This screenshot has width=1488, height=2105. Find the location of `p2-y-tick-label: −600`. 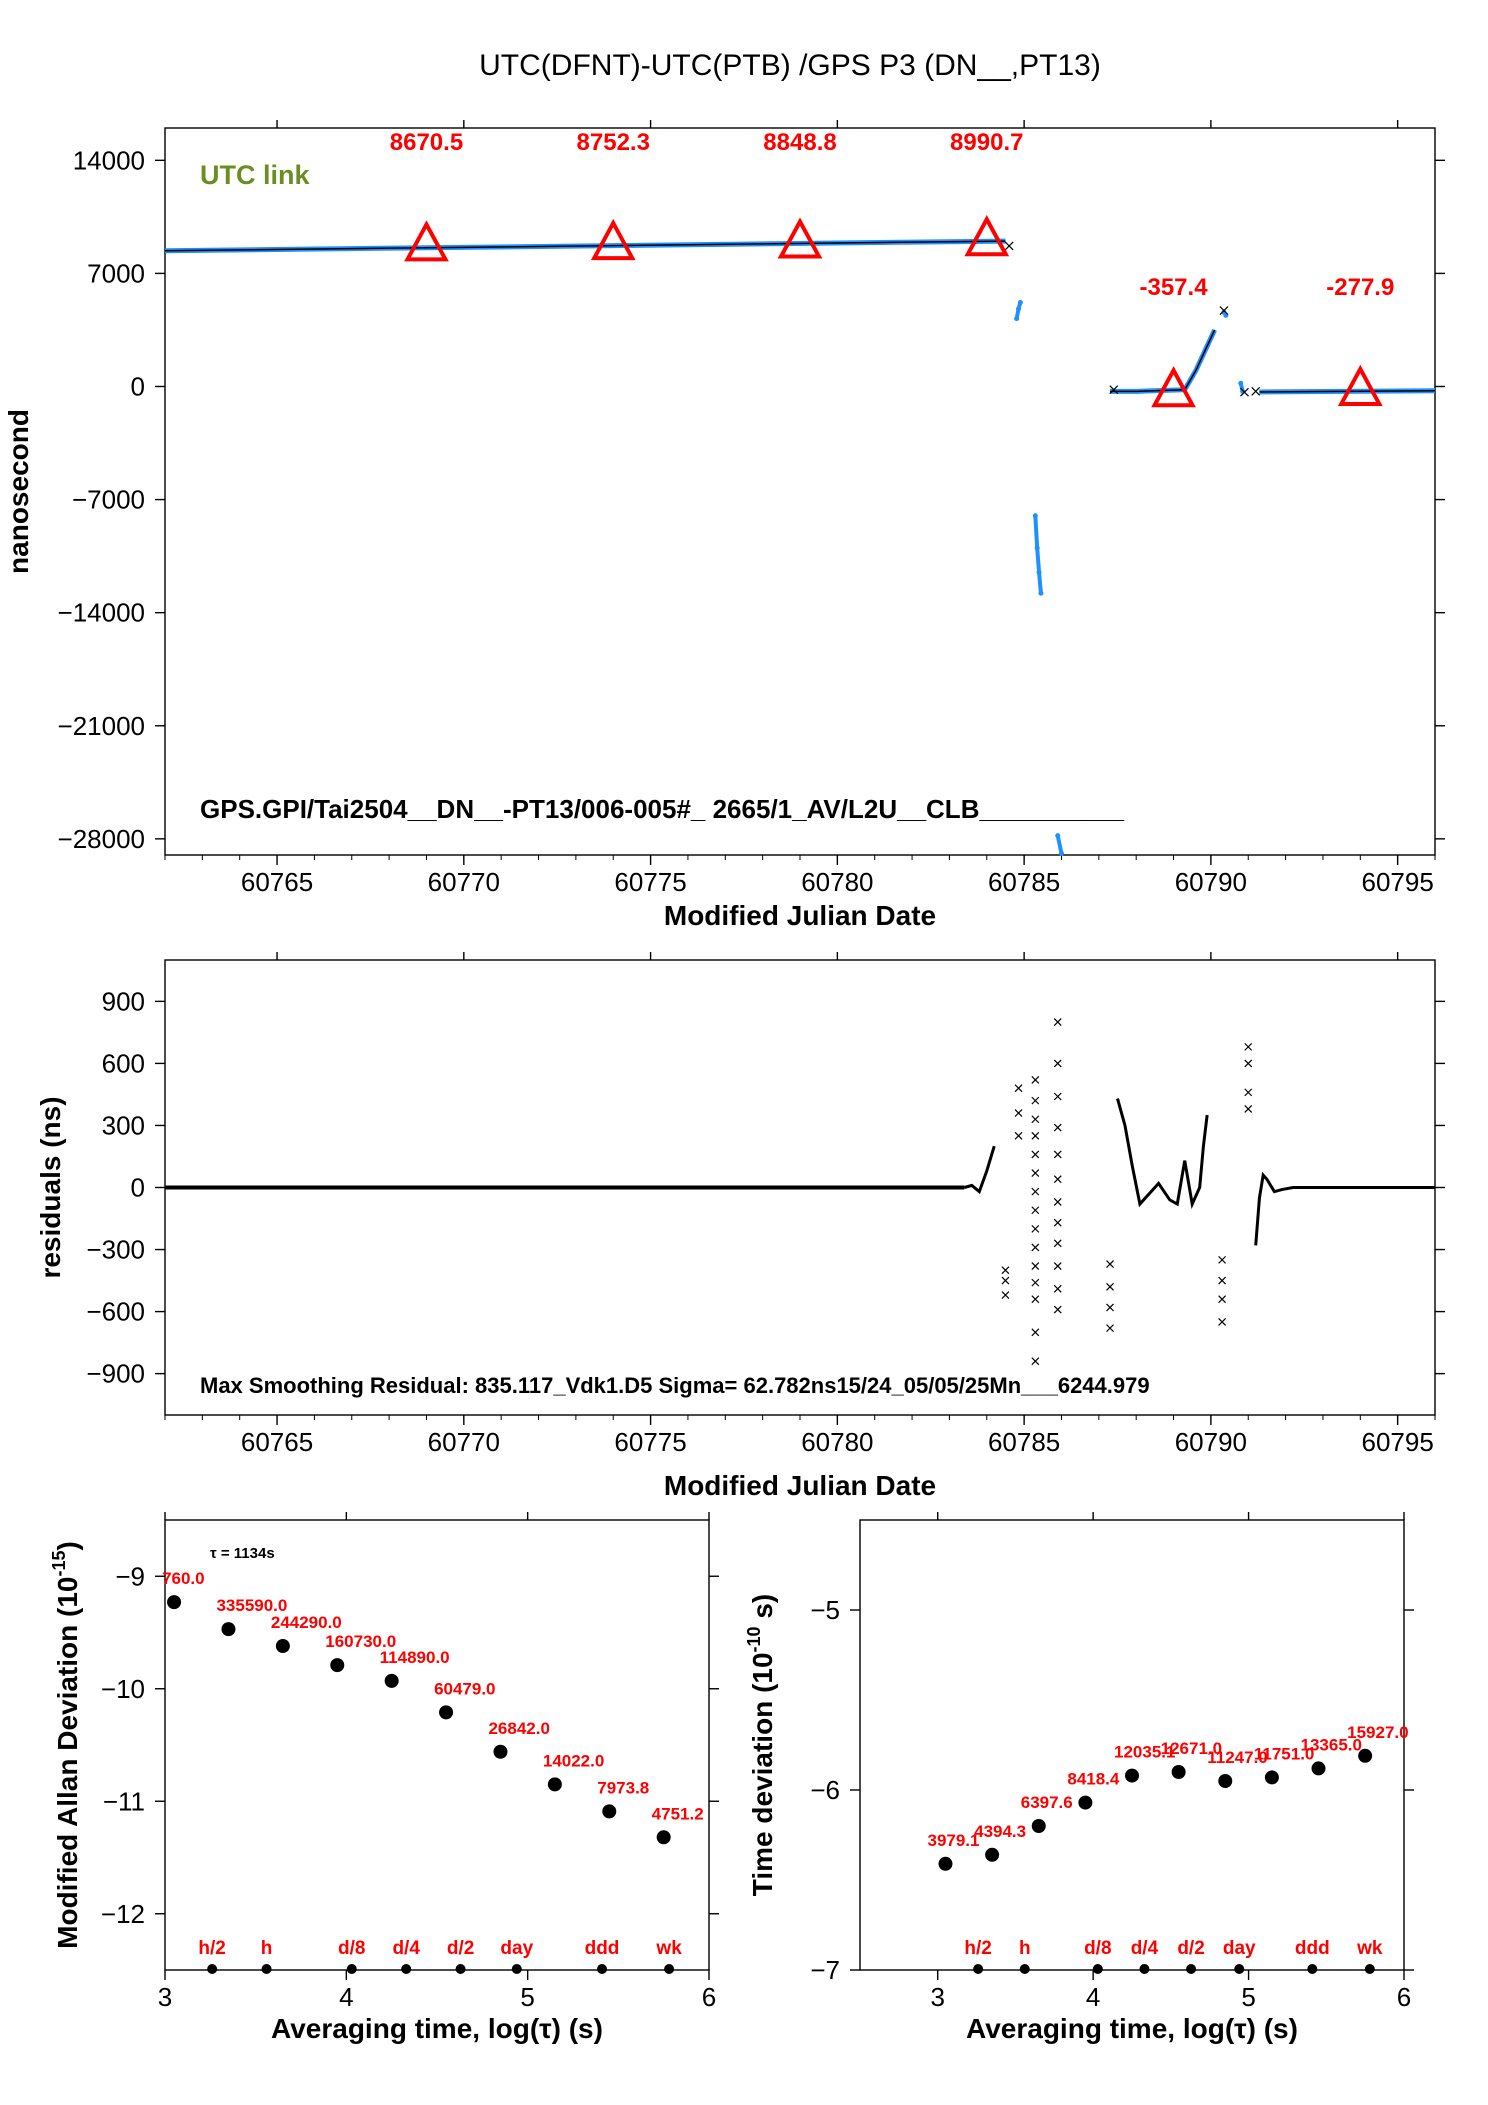

p2-y-tick-label: −600 is located at coordinates (115, 1312).